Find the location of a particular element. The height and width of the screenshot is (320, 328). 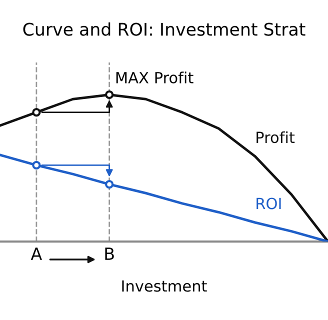

x-tick-label: A is located at coordinates (36, 254).